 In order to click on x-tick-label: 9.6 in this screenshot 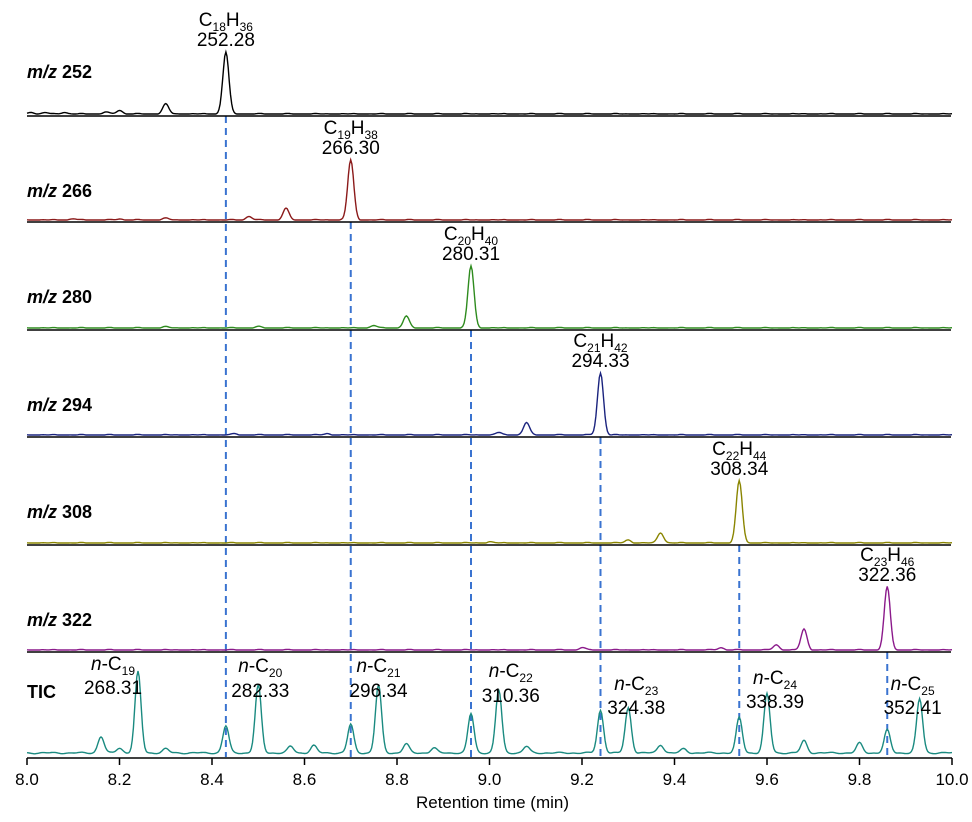, I will do `click(767, 779)`.